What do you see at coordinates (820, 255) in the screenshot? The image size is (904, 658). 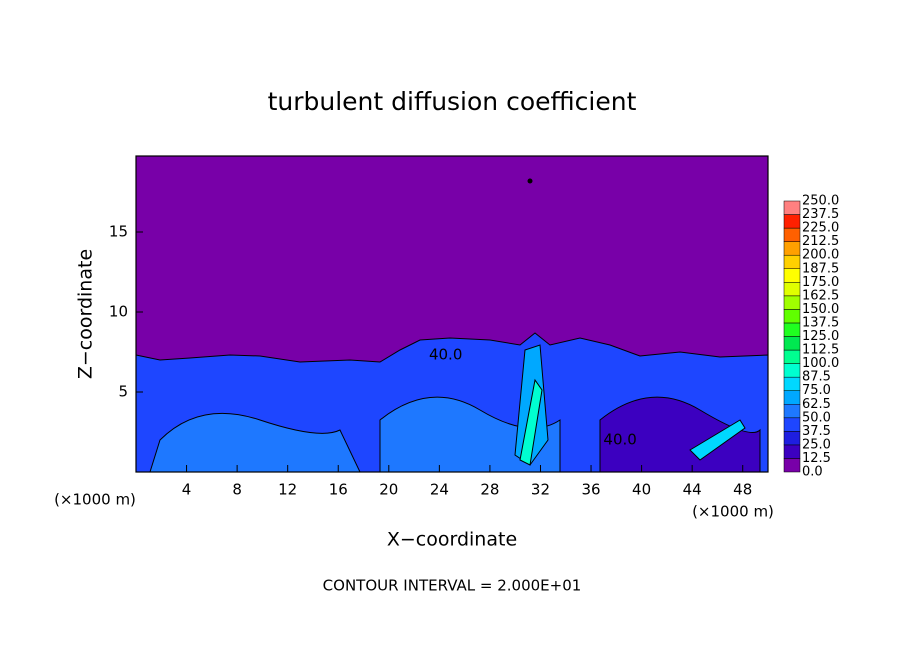 I see `colorbar-label: 200.0` at bounding box center [820, 255].